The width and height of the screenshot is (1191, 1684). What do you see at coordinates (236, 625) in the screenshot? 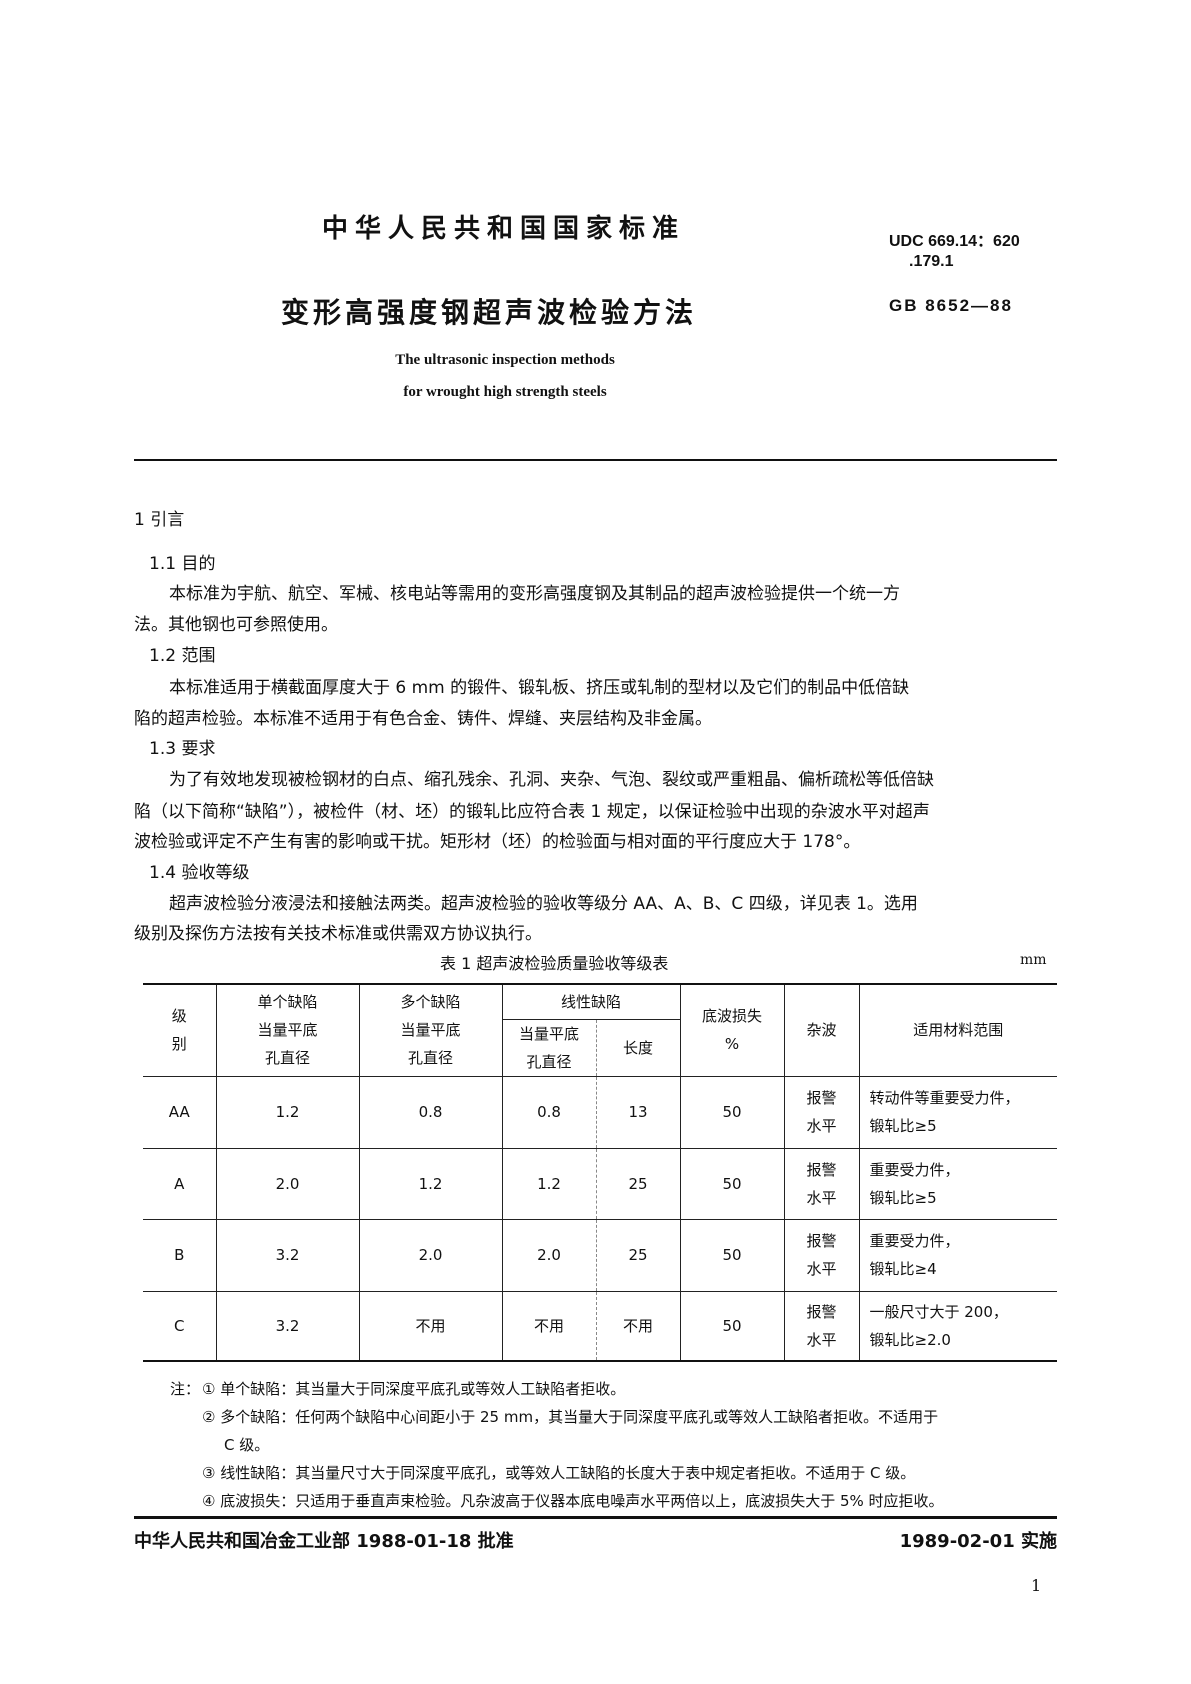
I see `section-1-1-text-line: 法。其他钢也可参照使用。` at bounding box center [236, 625].